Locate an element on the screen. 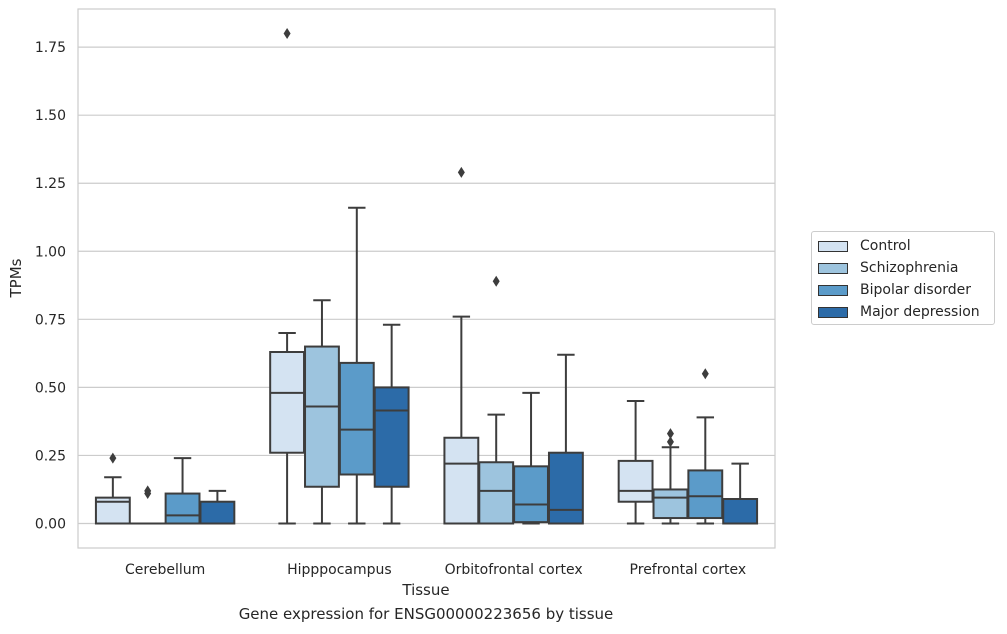 This screenshot has width=1007, height=634. box-control-orbitofrontal-cortex is located at coordinates (461, 345).